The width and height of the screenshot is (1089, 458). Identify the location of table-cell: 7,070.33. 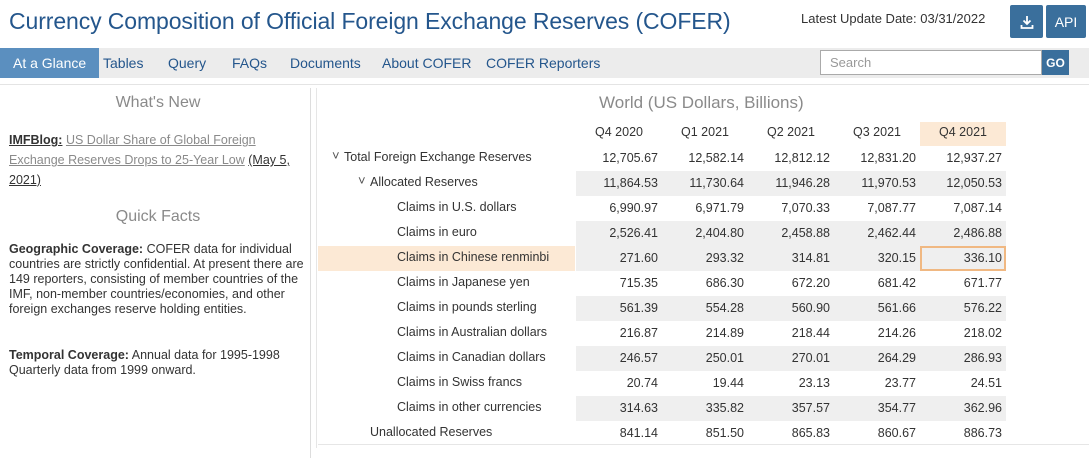
(805, 208).